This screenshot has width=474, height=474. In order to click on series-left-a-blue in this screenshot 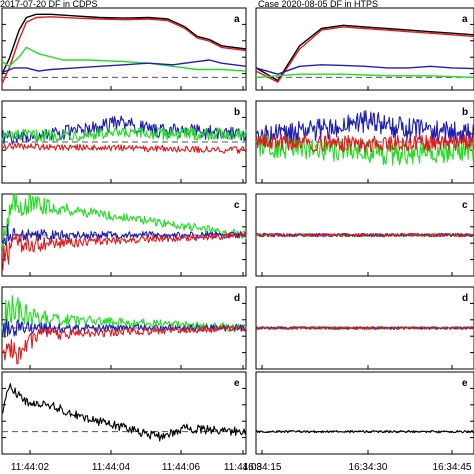, I will do `click(124, 66)`.